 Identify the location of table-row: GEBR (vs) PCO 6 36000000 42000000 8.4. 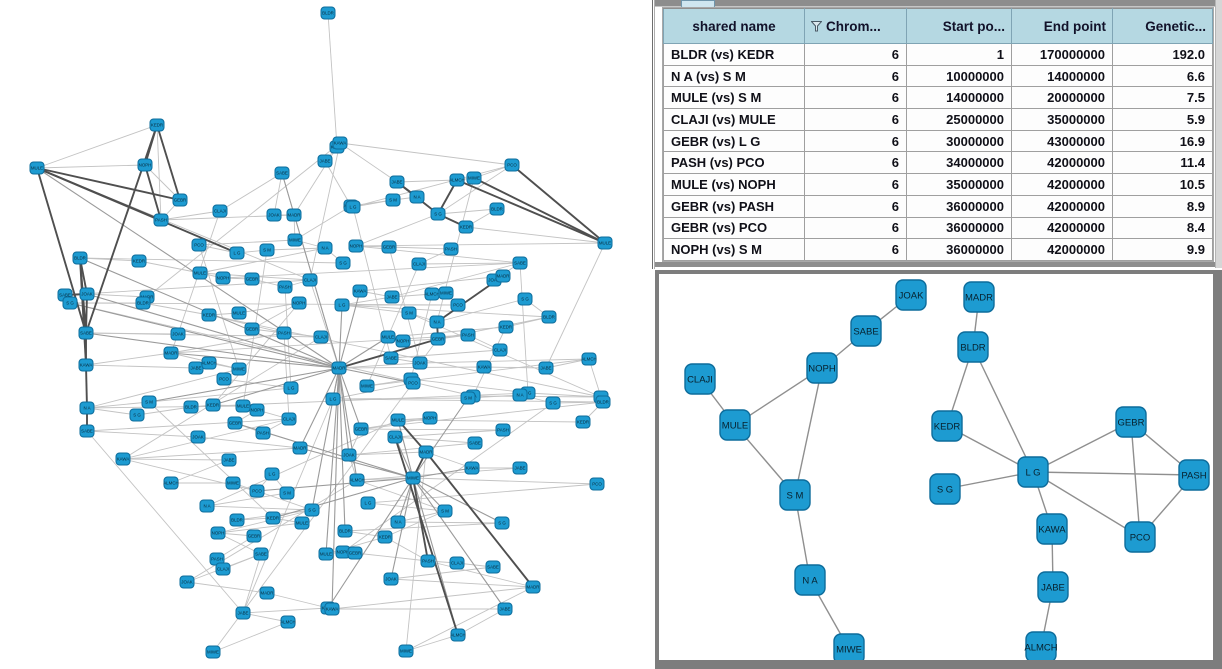
(938, 228).